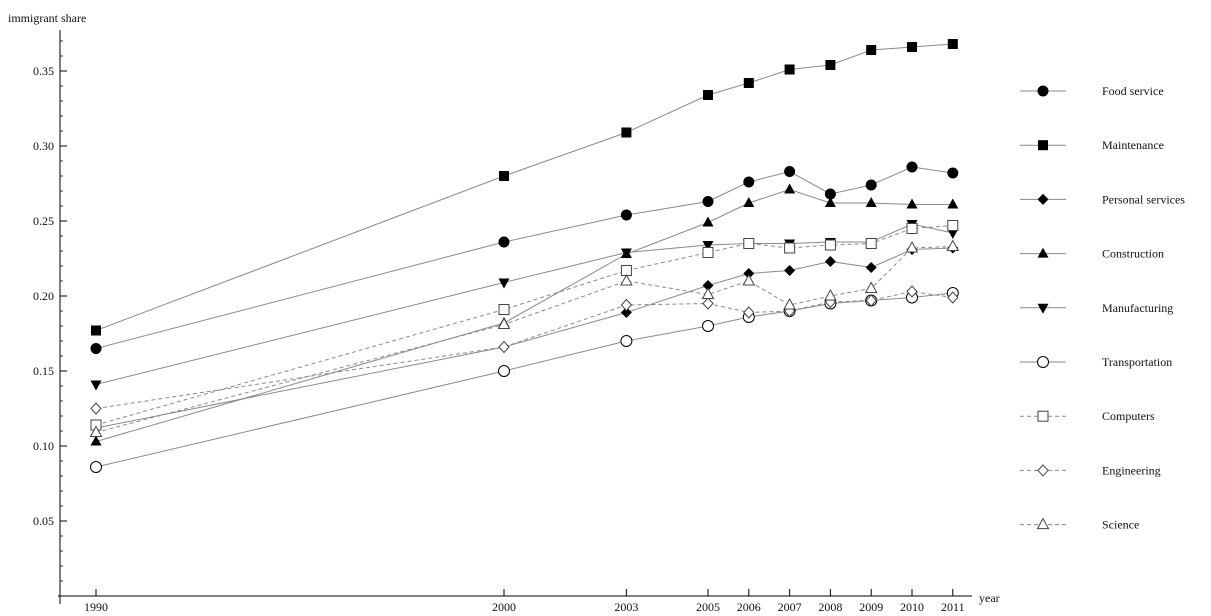 Image resolution: width=1211 pixels, height=616 pixels. What do you see at coordinates (1096, 308) in the screenshot?
I see `legend-item-manufacturing: Manufacturing` at bounding box center [1096, 308].